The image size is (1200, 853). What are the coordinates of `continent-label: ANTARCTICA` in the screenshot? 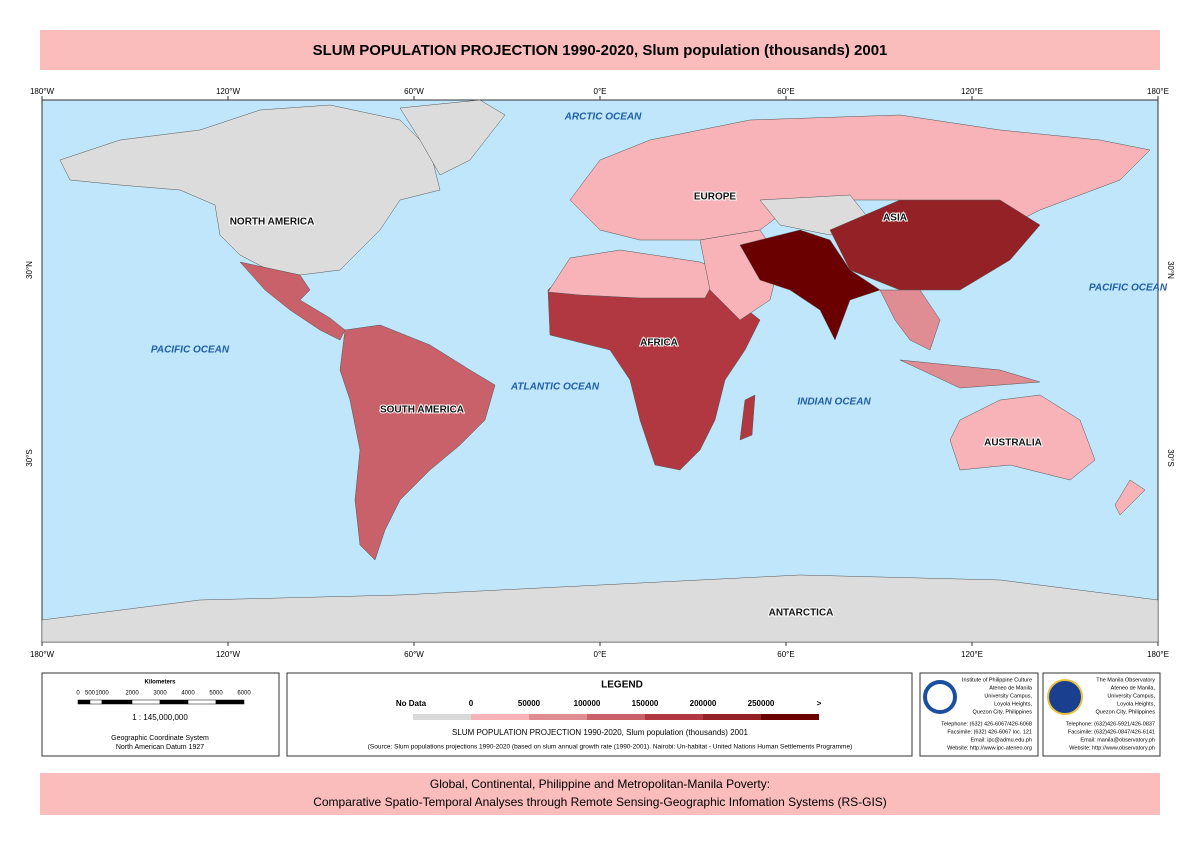 It's located at (801, 613).